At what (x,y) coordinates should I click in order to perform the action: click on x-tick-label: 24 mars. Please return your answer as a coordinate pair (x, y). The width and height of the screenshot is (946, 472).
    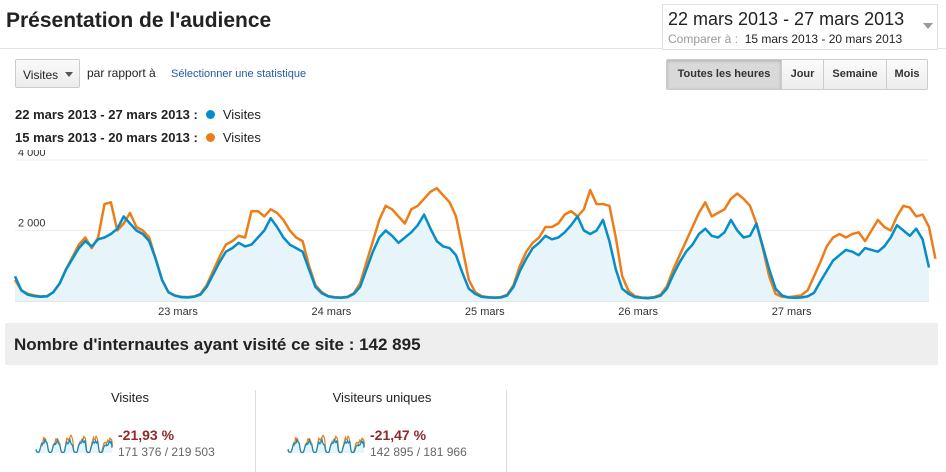
    Looking at the image, I should click on (332, 312).